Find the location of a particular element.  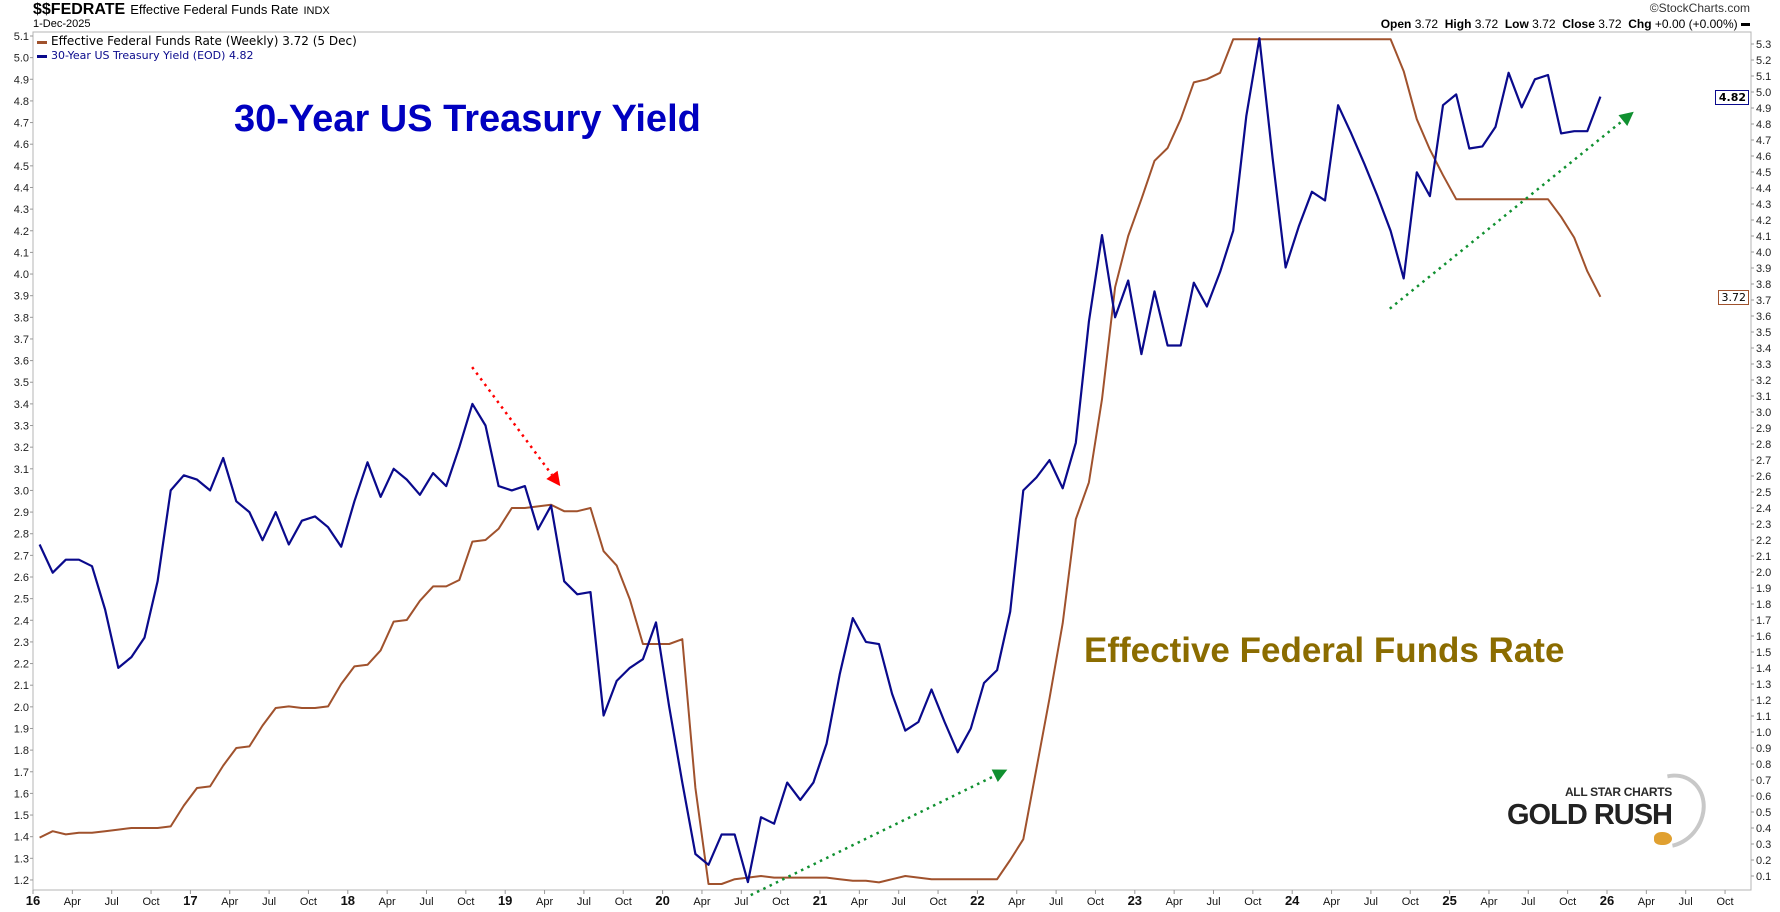

x-tick-label: 20 is located at coordinates (662, 900).